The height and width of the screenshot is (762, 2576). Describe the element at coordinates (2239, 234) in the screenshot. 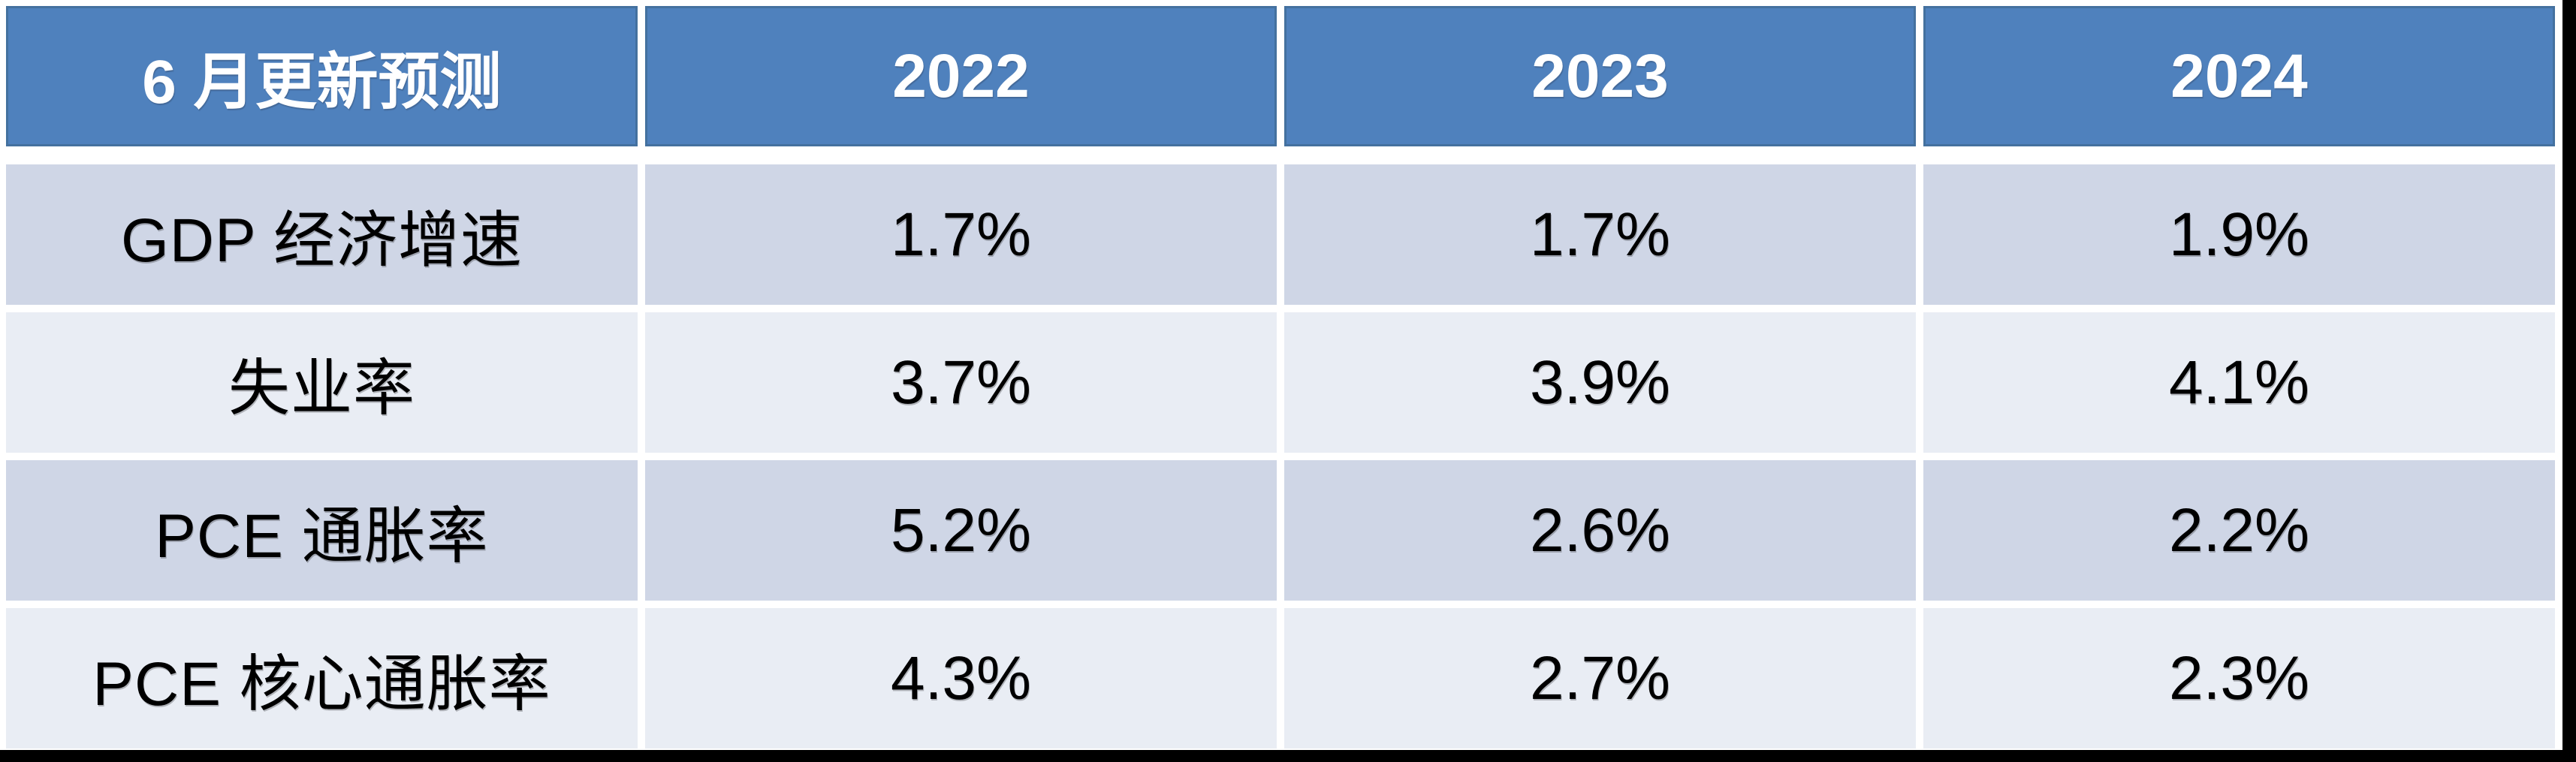

I see `value-gdp-2024: 1.9%` at that location.